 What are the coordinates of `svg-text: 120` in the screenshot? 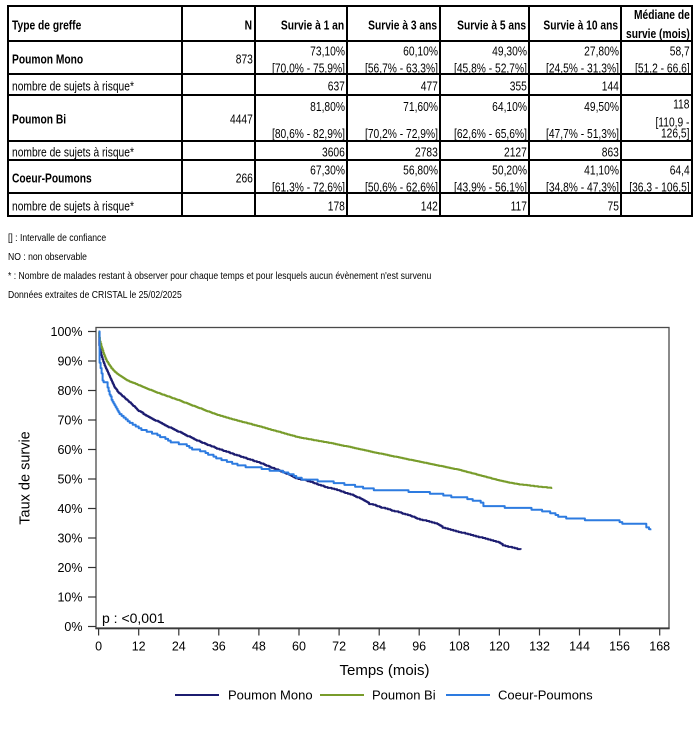 It's located at (499, 647).